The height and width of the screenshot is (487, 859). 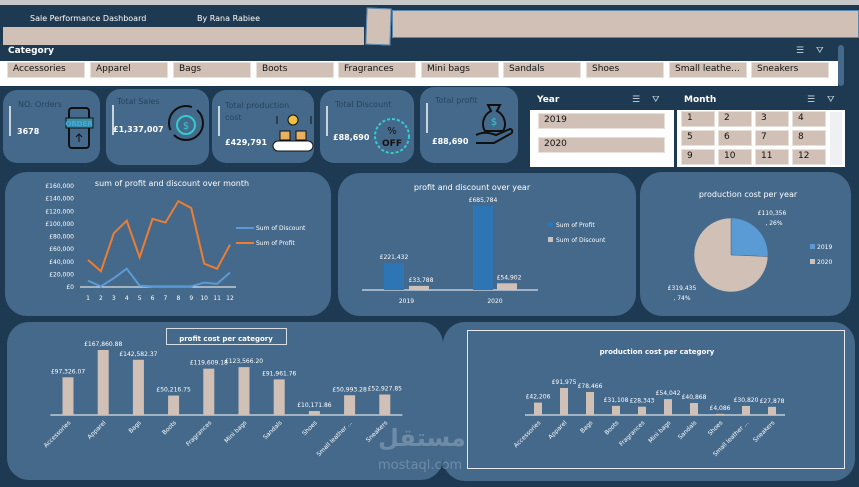 I want to click on month-chip: 12, so click(x=809, y=157).